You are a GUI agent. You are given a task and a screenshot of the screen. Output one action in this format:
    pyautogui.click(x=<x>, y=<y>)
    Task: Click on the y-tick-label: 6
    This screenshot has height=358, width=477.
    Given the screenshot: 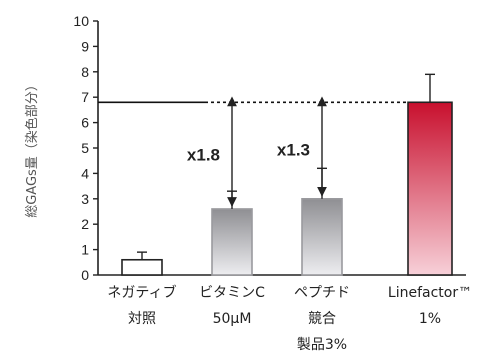 What is the action you would take?
    pyautogui.click(x=85, y=123)
    